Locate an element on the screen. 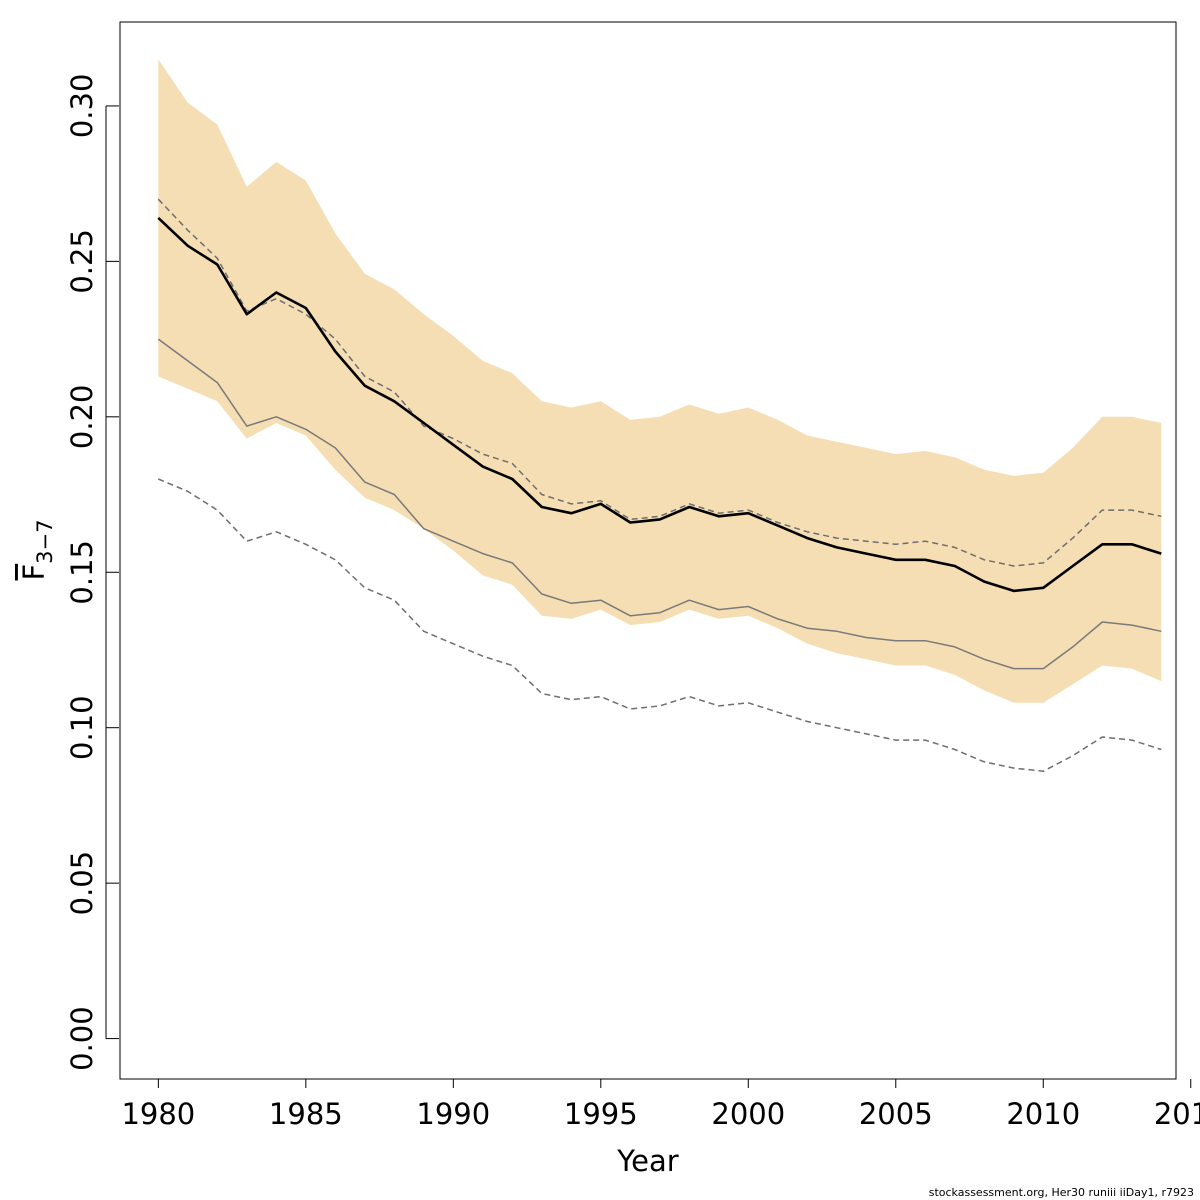 The width and height of the screenshot is (1200, 1200). x-tick-label: 2015 is located at coordinates (1177, 1114).